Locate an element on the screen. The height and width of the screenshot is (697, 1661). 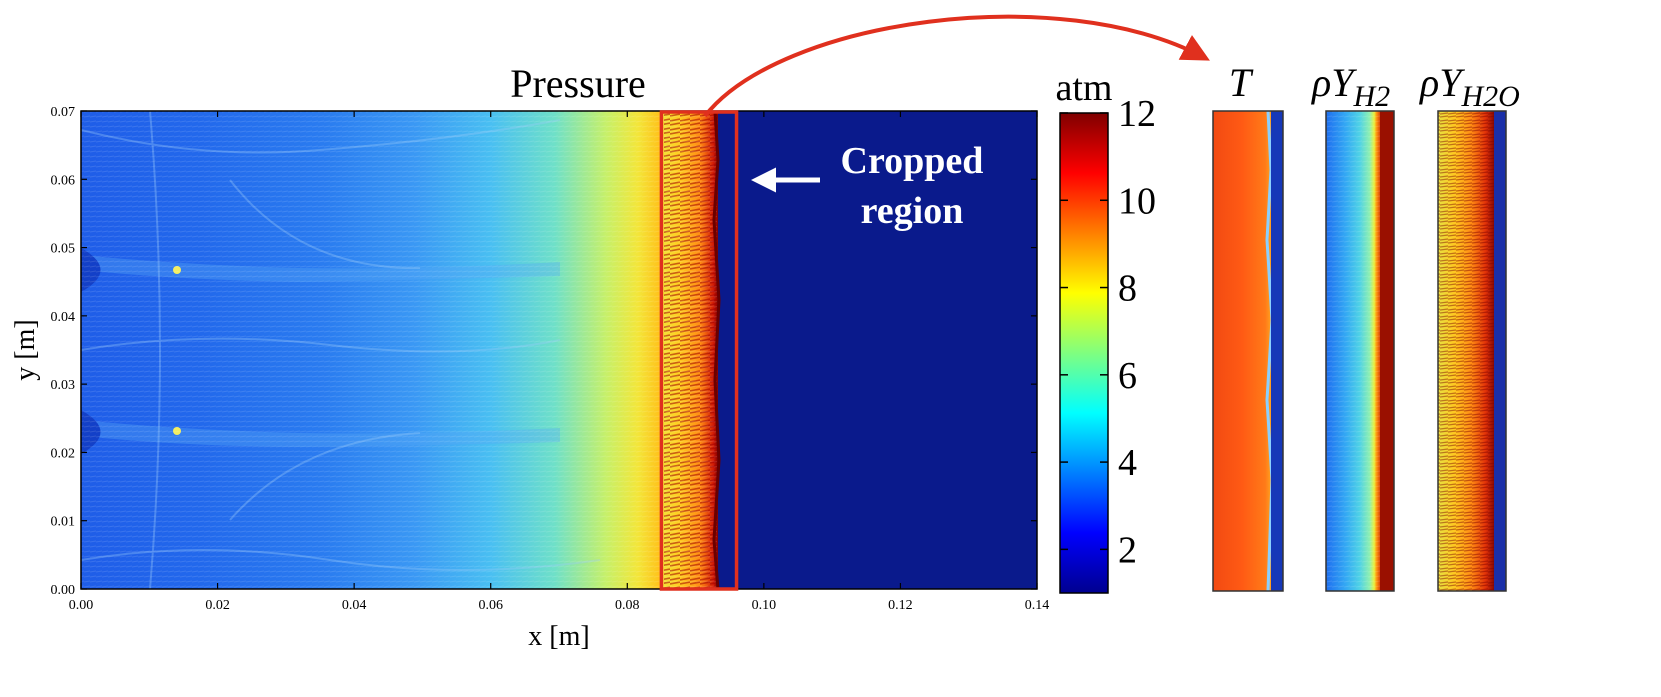
inset-h2o-frame is located at coordinates (1472, 351).